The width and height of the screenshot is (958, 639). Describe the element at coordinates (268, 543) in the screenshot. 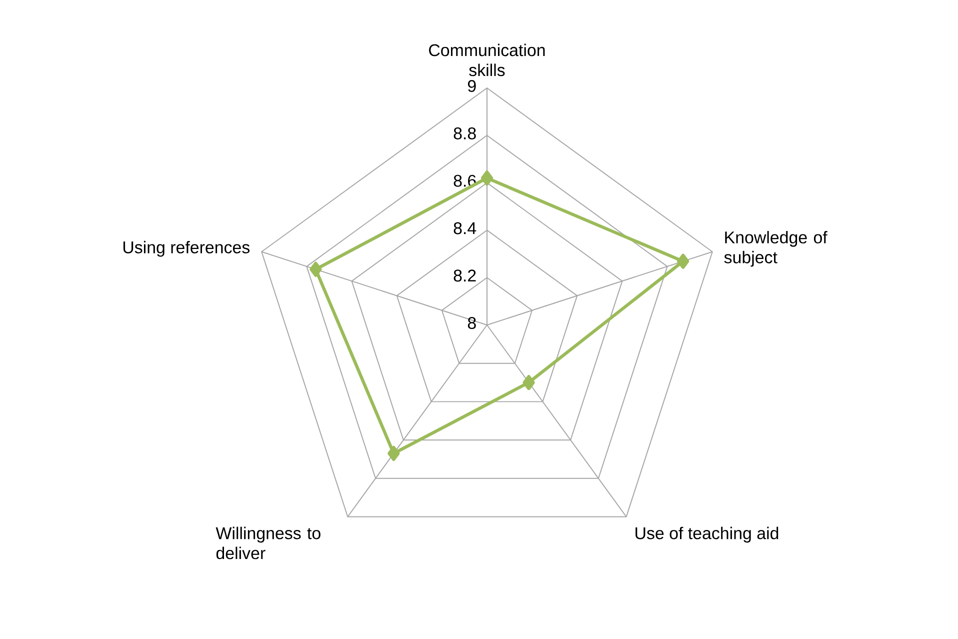

I see `spoke-label: Willingness to deliver` at that location.